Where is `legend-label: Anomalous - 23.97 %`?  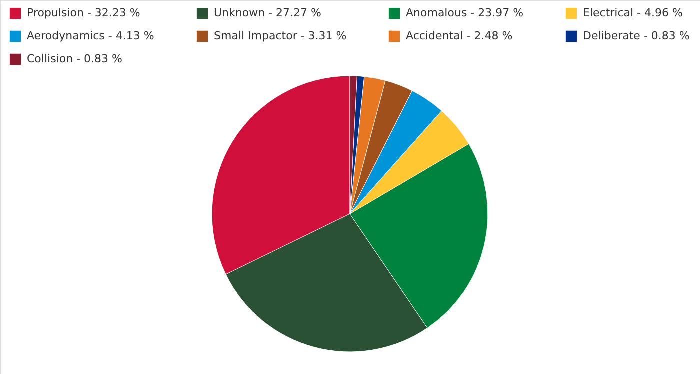
legend-label: Anomalous - 23.97 % is located at coordinates (465, 13).